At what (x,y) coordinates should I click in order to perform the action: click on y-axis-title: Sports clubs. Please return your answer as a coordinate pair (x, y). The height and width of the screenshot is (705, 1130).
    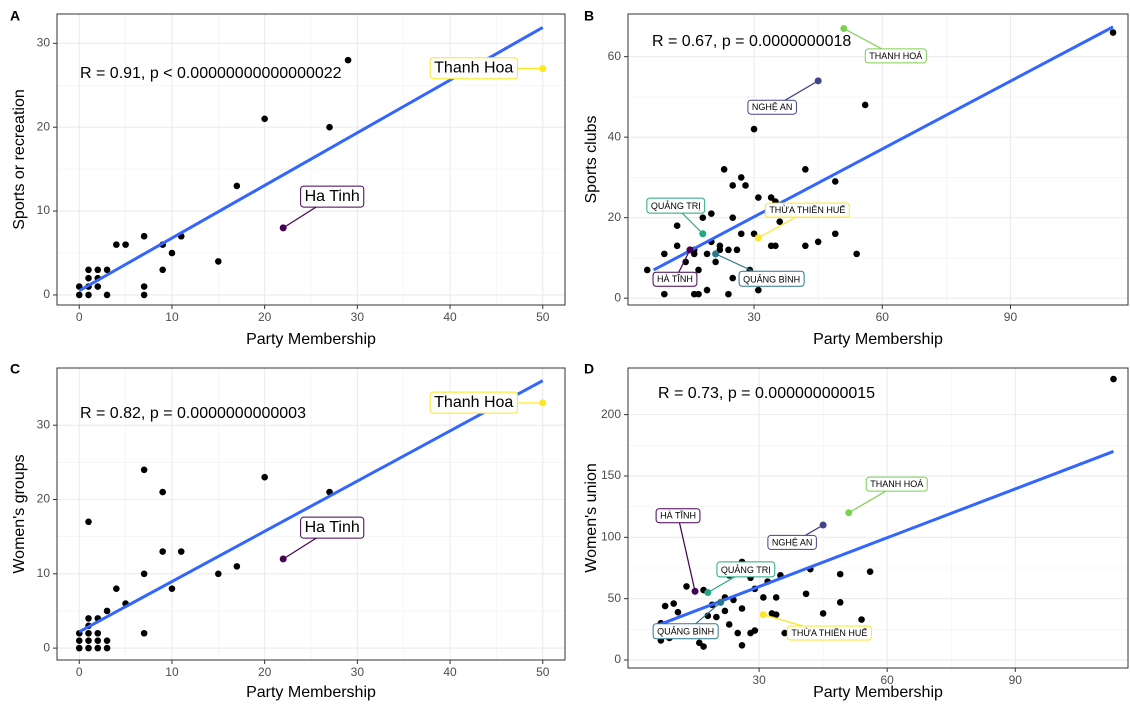
    Looking at the image, I should click on (591, 159).